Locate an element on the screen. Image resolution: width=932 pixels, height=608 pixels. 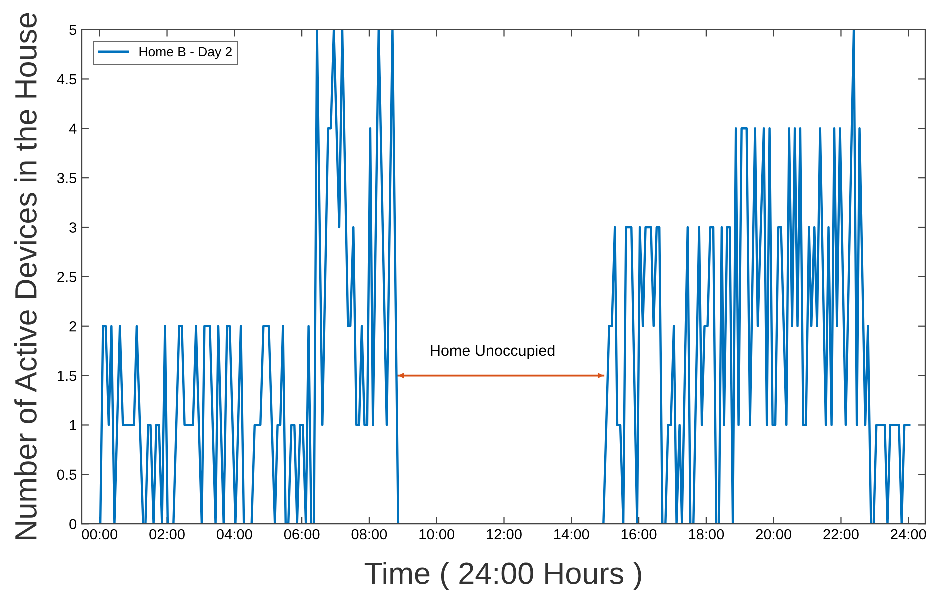
x-tick-label: 20:00 is located at coordinates (774, 534).